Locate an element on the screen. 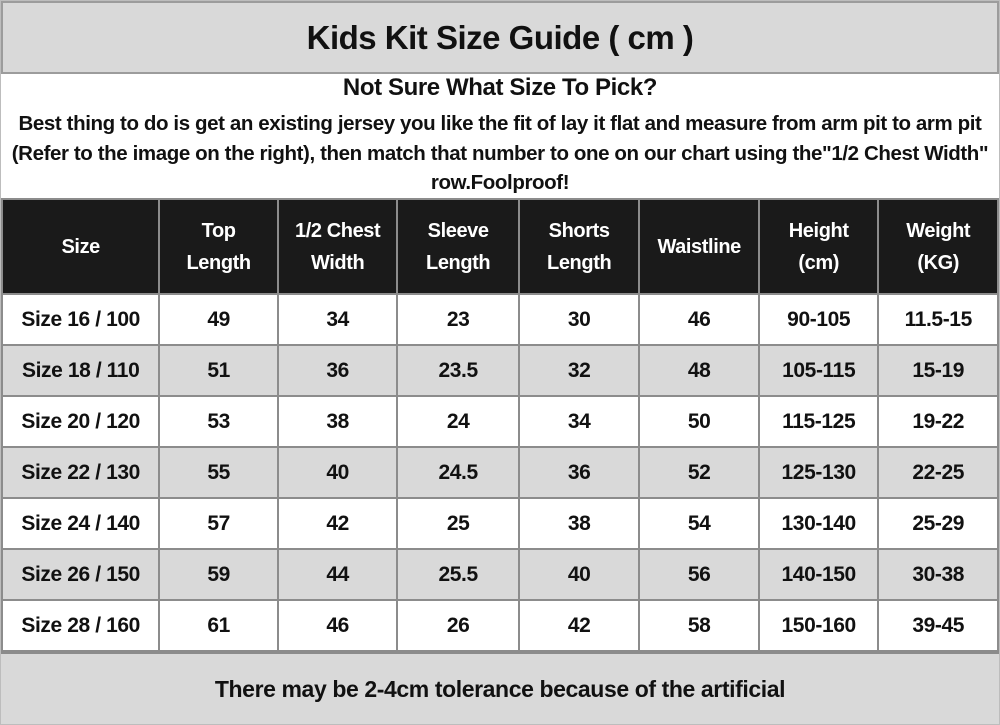 This screenshot has height=725, width=1000. table-cell: 25.5 is located at coordinates (458, 575).